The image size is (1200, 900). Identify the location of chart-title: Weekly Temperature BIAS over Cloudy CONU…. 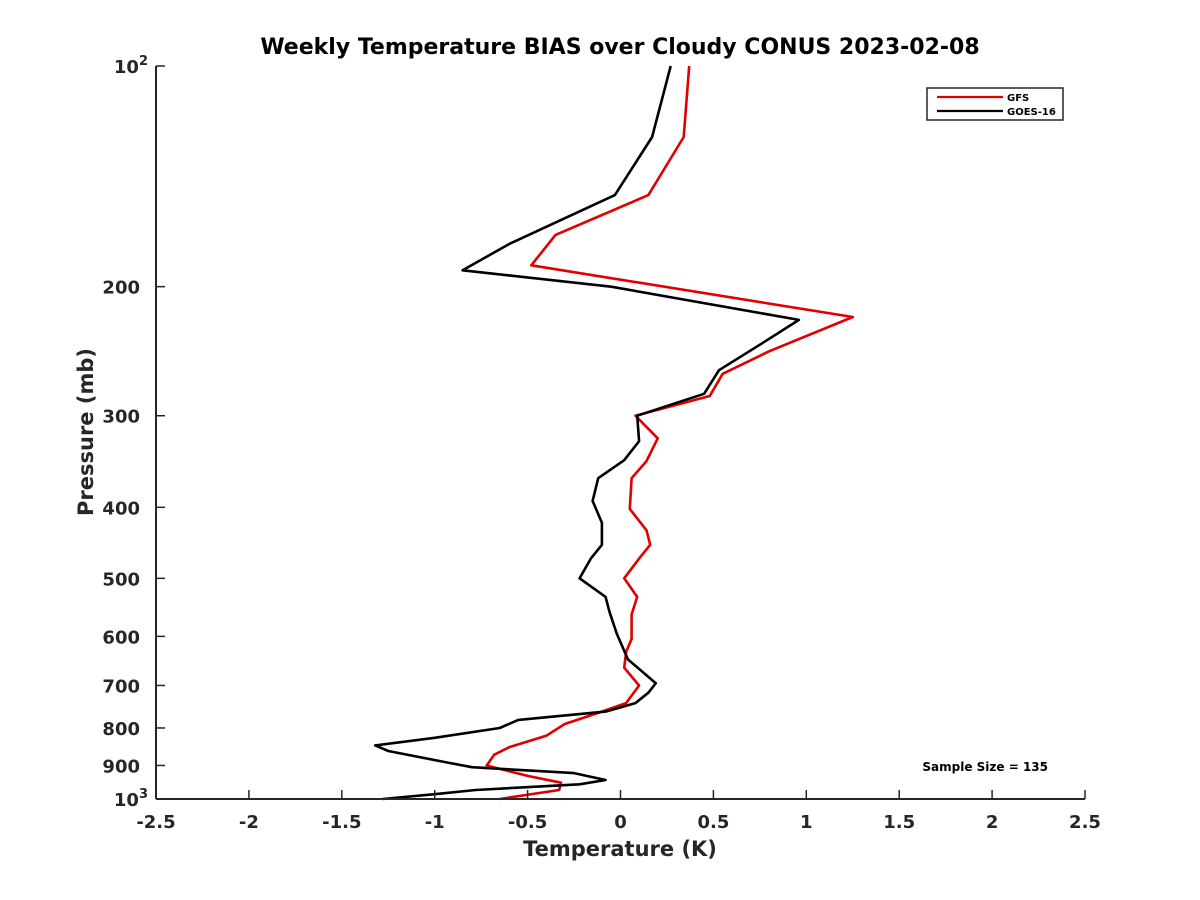
(619, 47).